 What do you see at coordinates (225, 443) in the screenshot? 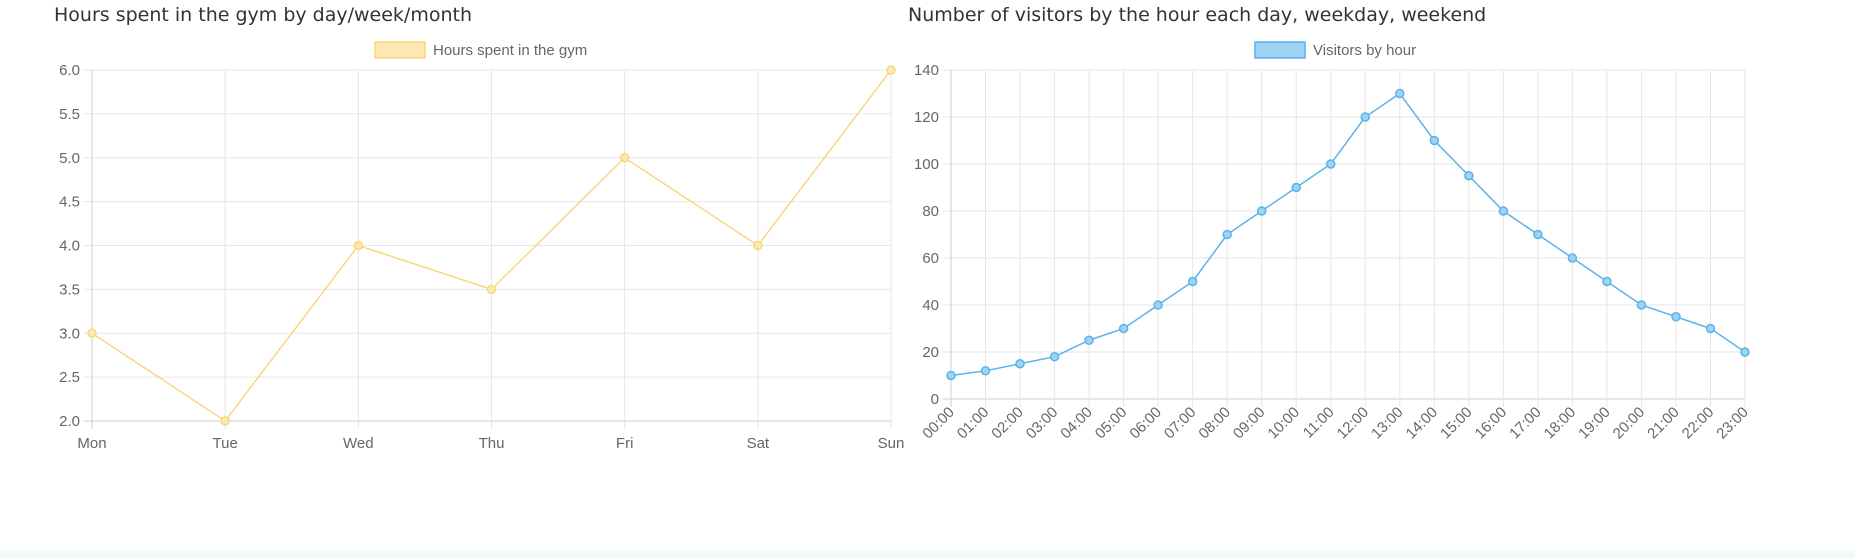
I see `gym-hours-x-tick-label: Tue` at bounding box center [225, 443].